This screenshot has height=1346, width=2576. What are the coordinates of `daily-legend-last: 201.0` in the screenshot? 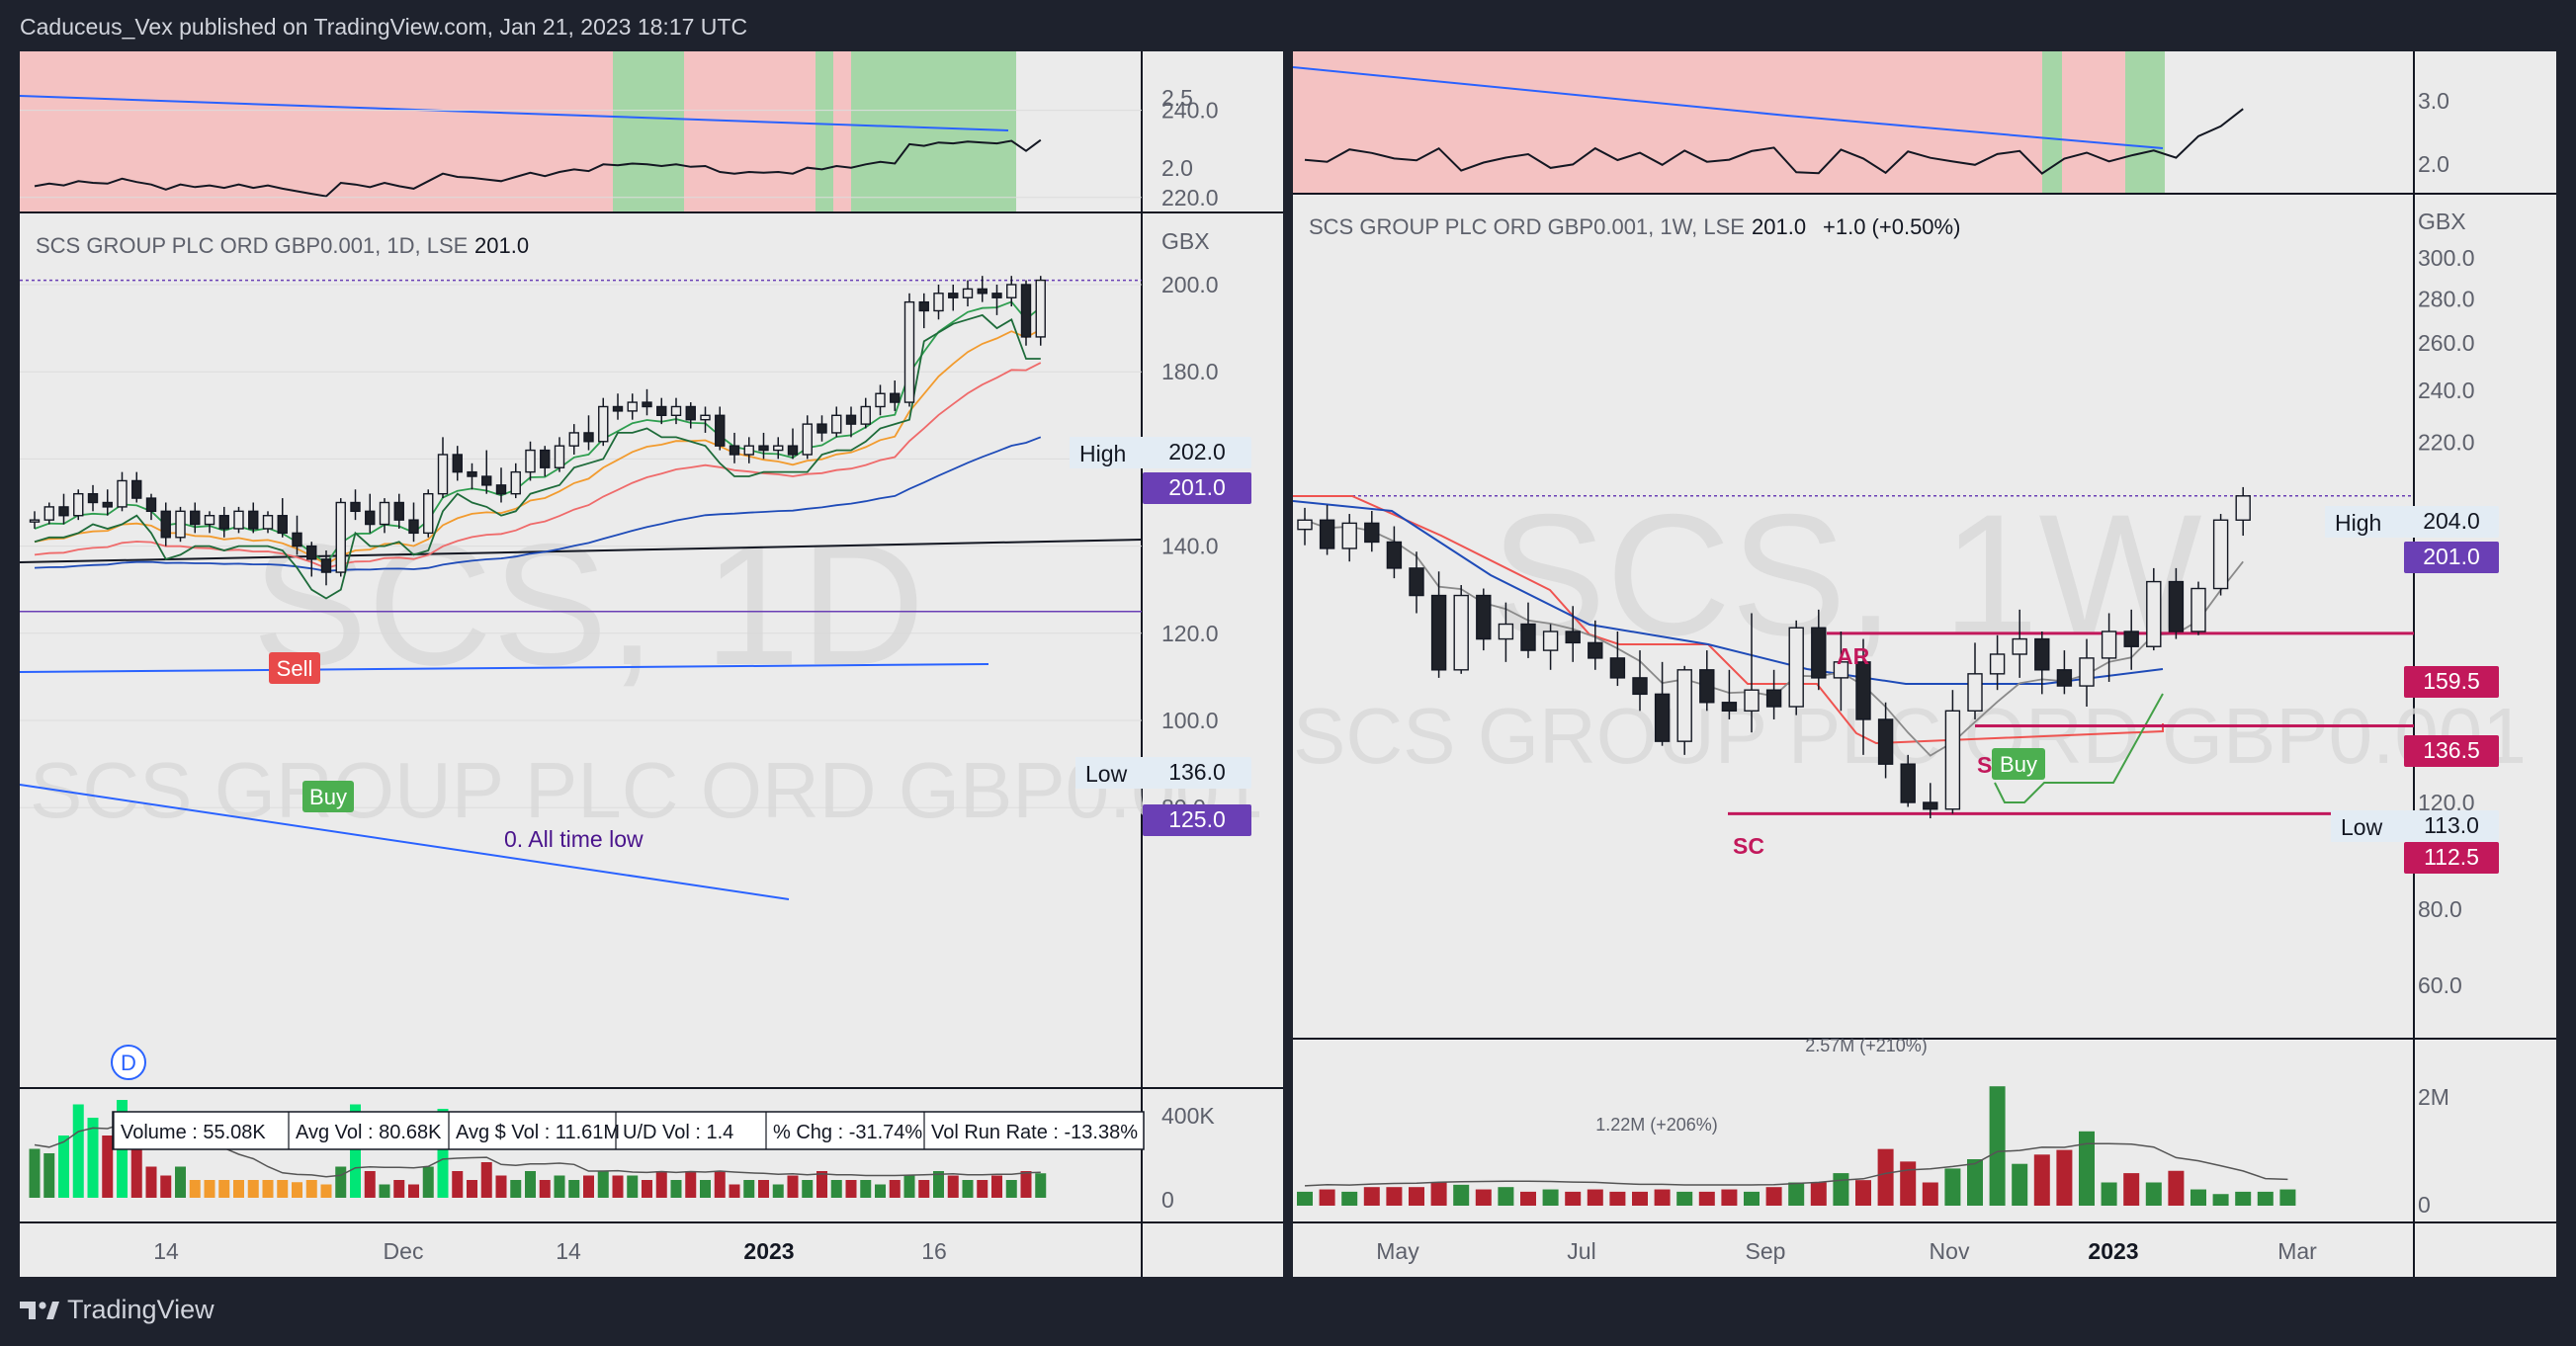 It's located at (501, 245).